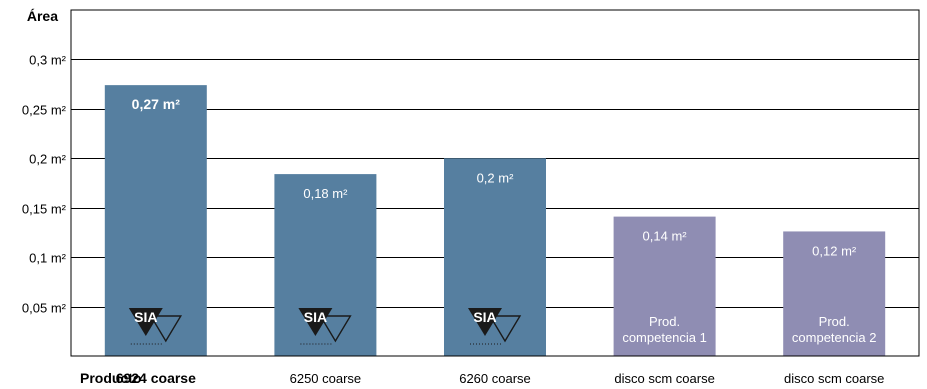  Describe the element at coordinates (48, 60) in the screenshot. I see `y-tick-label: 0,3 m²` at that location.